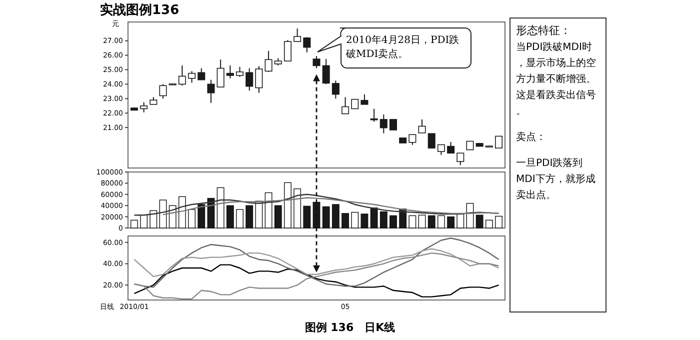  I want to click on text: 图例 136 日K线, so click(350, 327).